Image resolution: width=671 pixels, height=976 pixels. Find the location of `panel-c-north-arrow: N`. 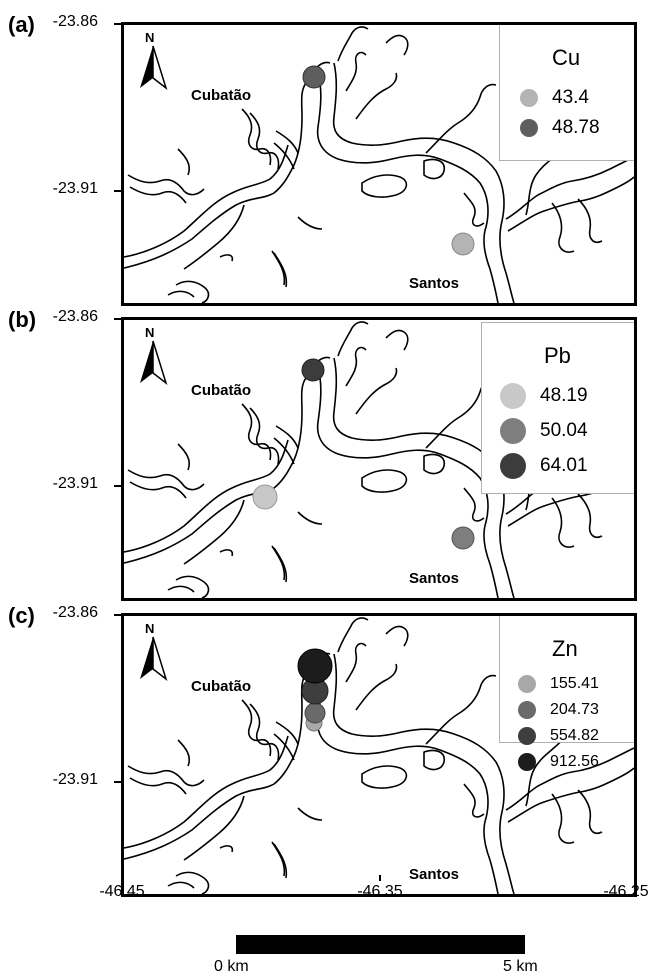

panel-c-north-arrow: N is located at coordinates (153, 651).